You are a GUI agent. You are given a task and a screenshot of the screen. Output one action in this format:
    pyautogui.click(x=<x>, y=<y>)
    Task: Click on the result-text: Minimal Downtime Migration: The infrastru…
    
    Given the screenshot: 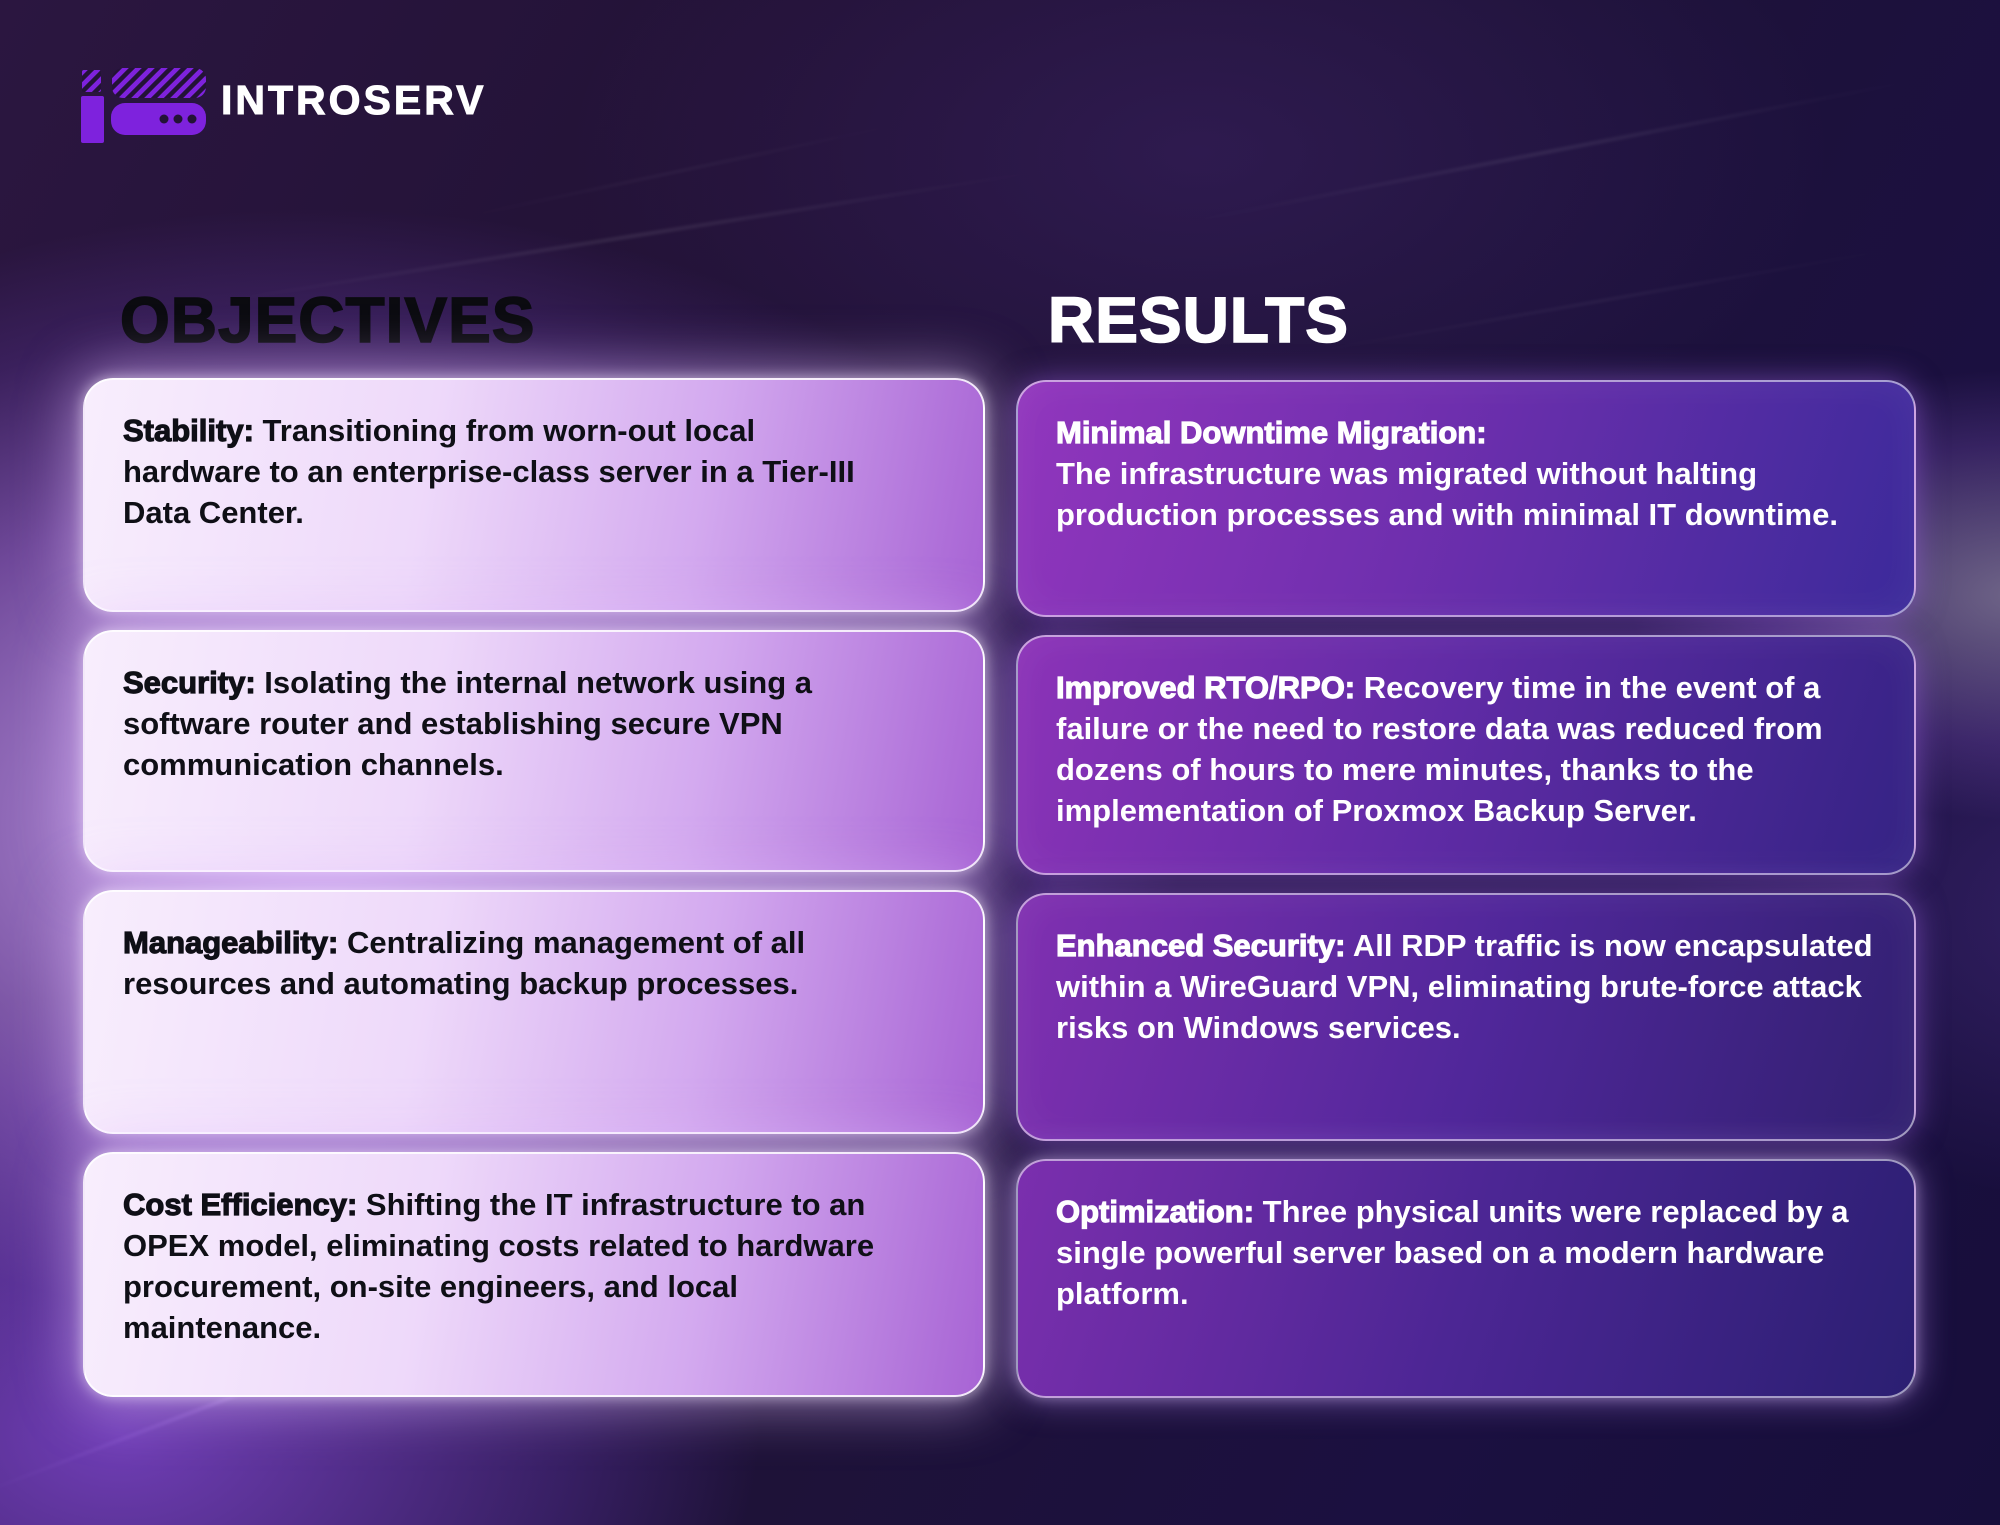 What is the action you would take?
    pyautogui.click(x=1464, y=473)
    